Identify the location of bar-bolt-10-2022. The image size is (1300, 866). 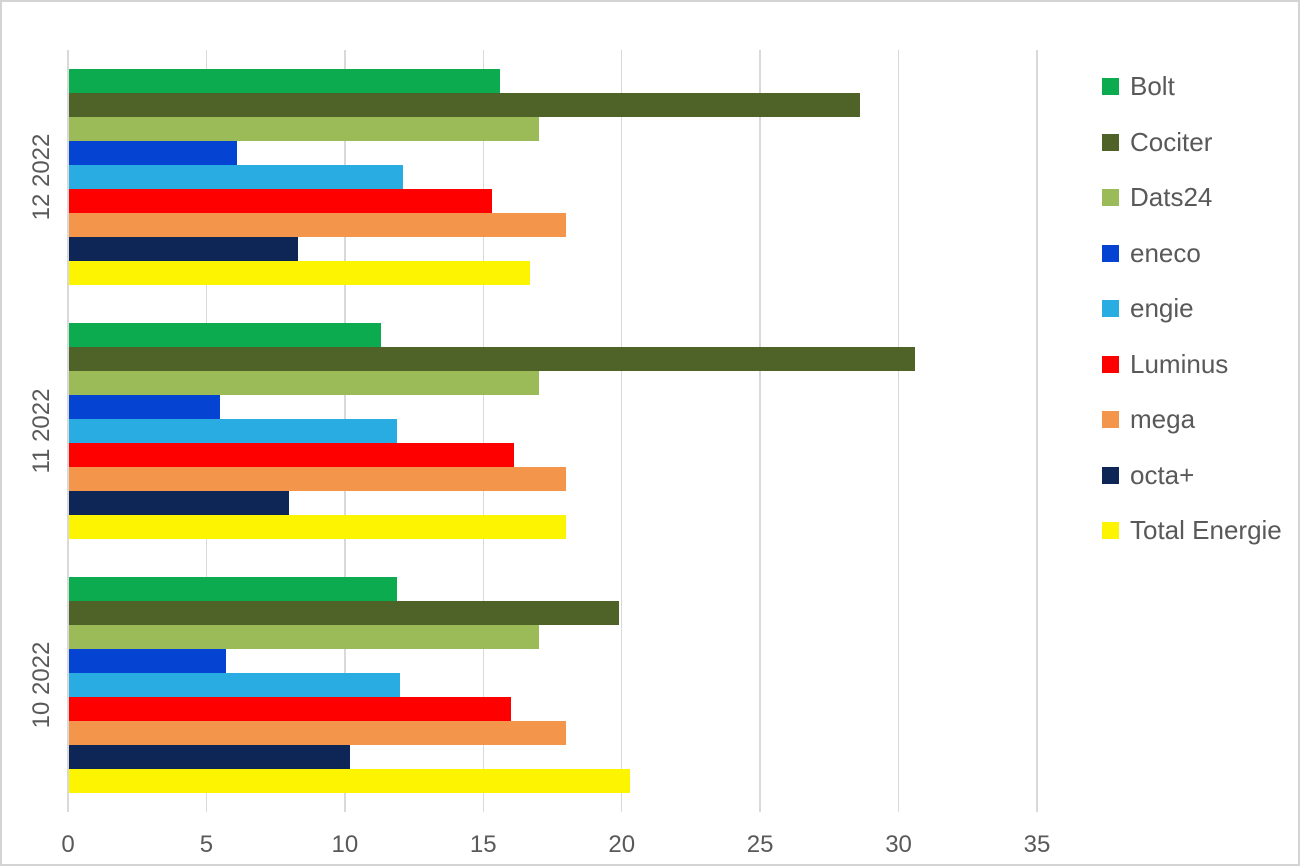
(233, 589).